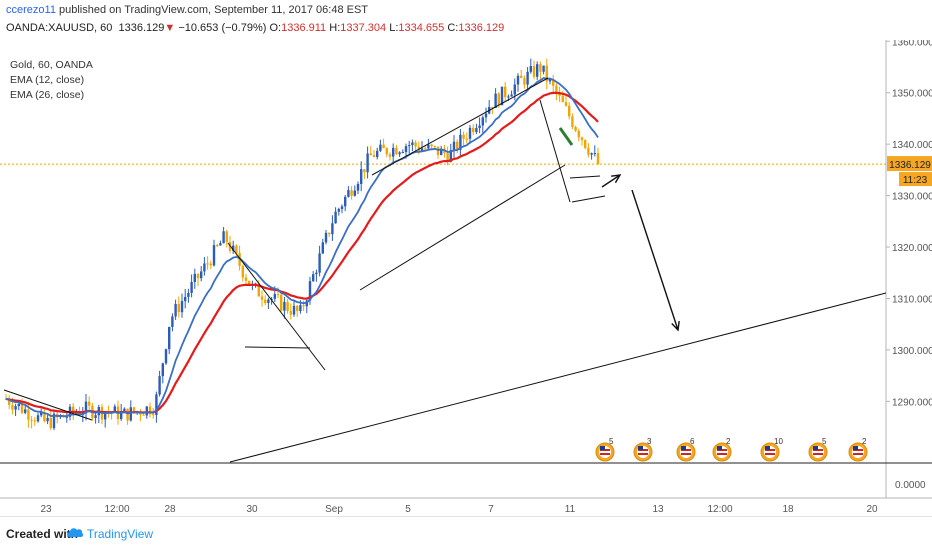 The width and height of the screenshot is (932, 551). Describe the element at coordinates (566, 136) in the screenshot. I see `green-mark` at that location.